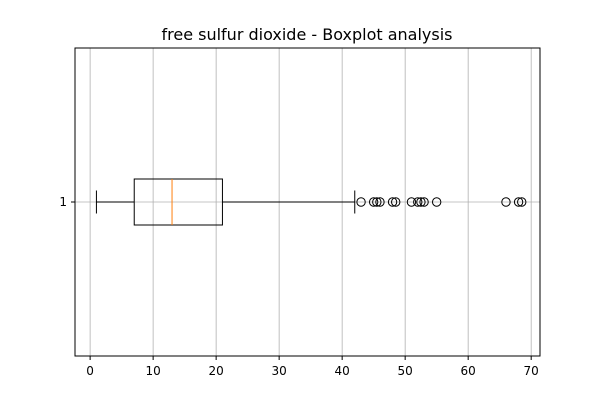 The image size is (600, 400). What do you see at coordinates (405, 371) in the screenshot?
I see `x-tick-label: 50` at bounding box center [405, 371].